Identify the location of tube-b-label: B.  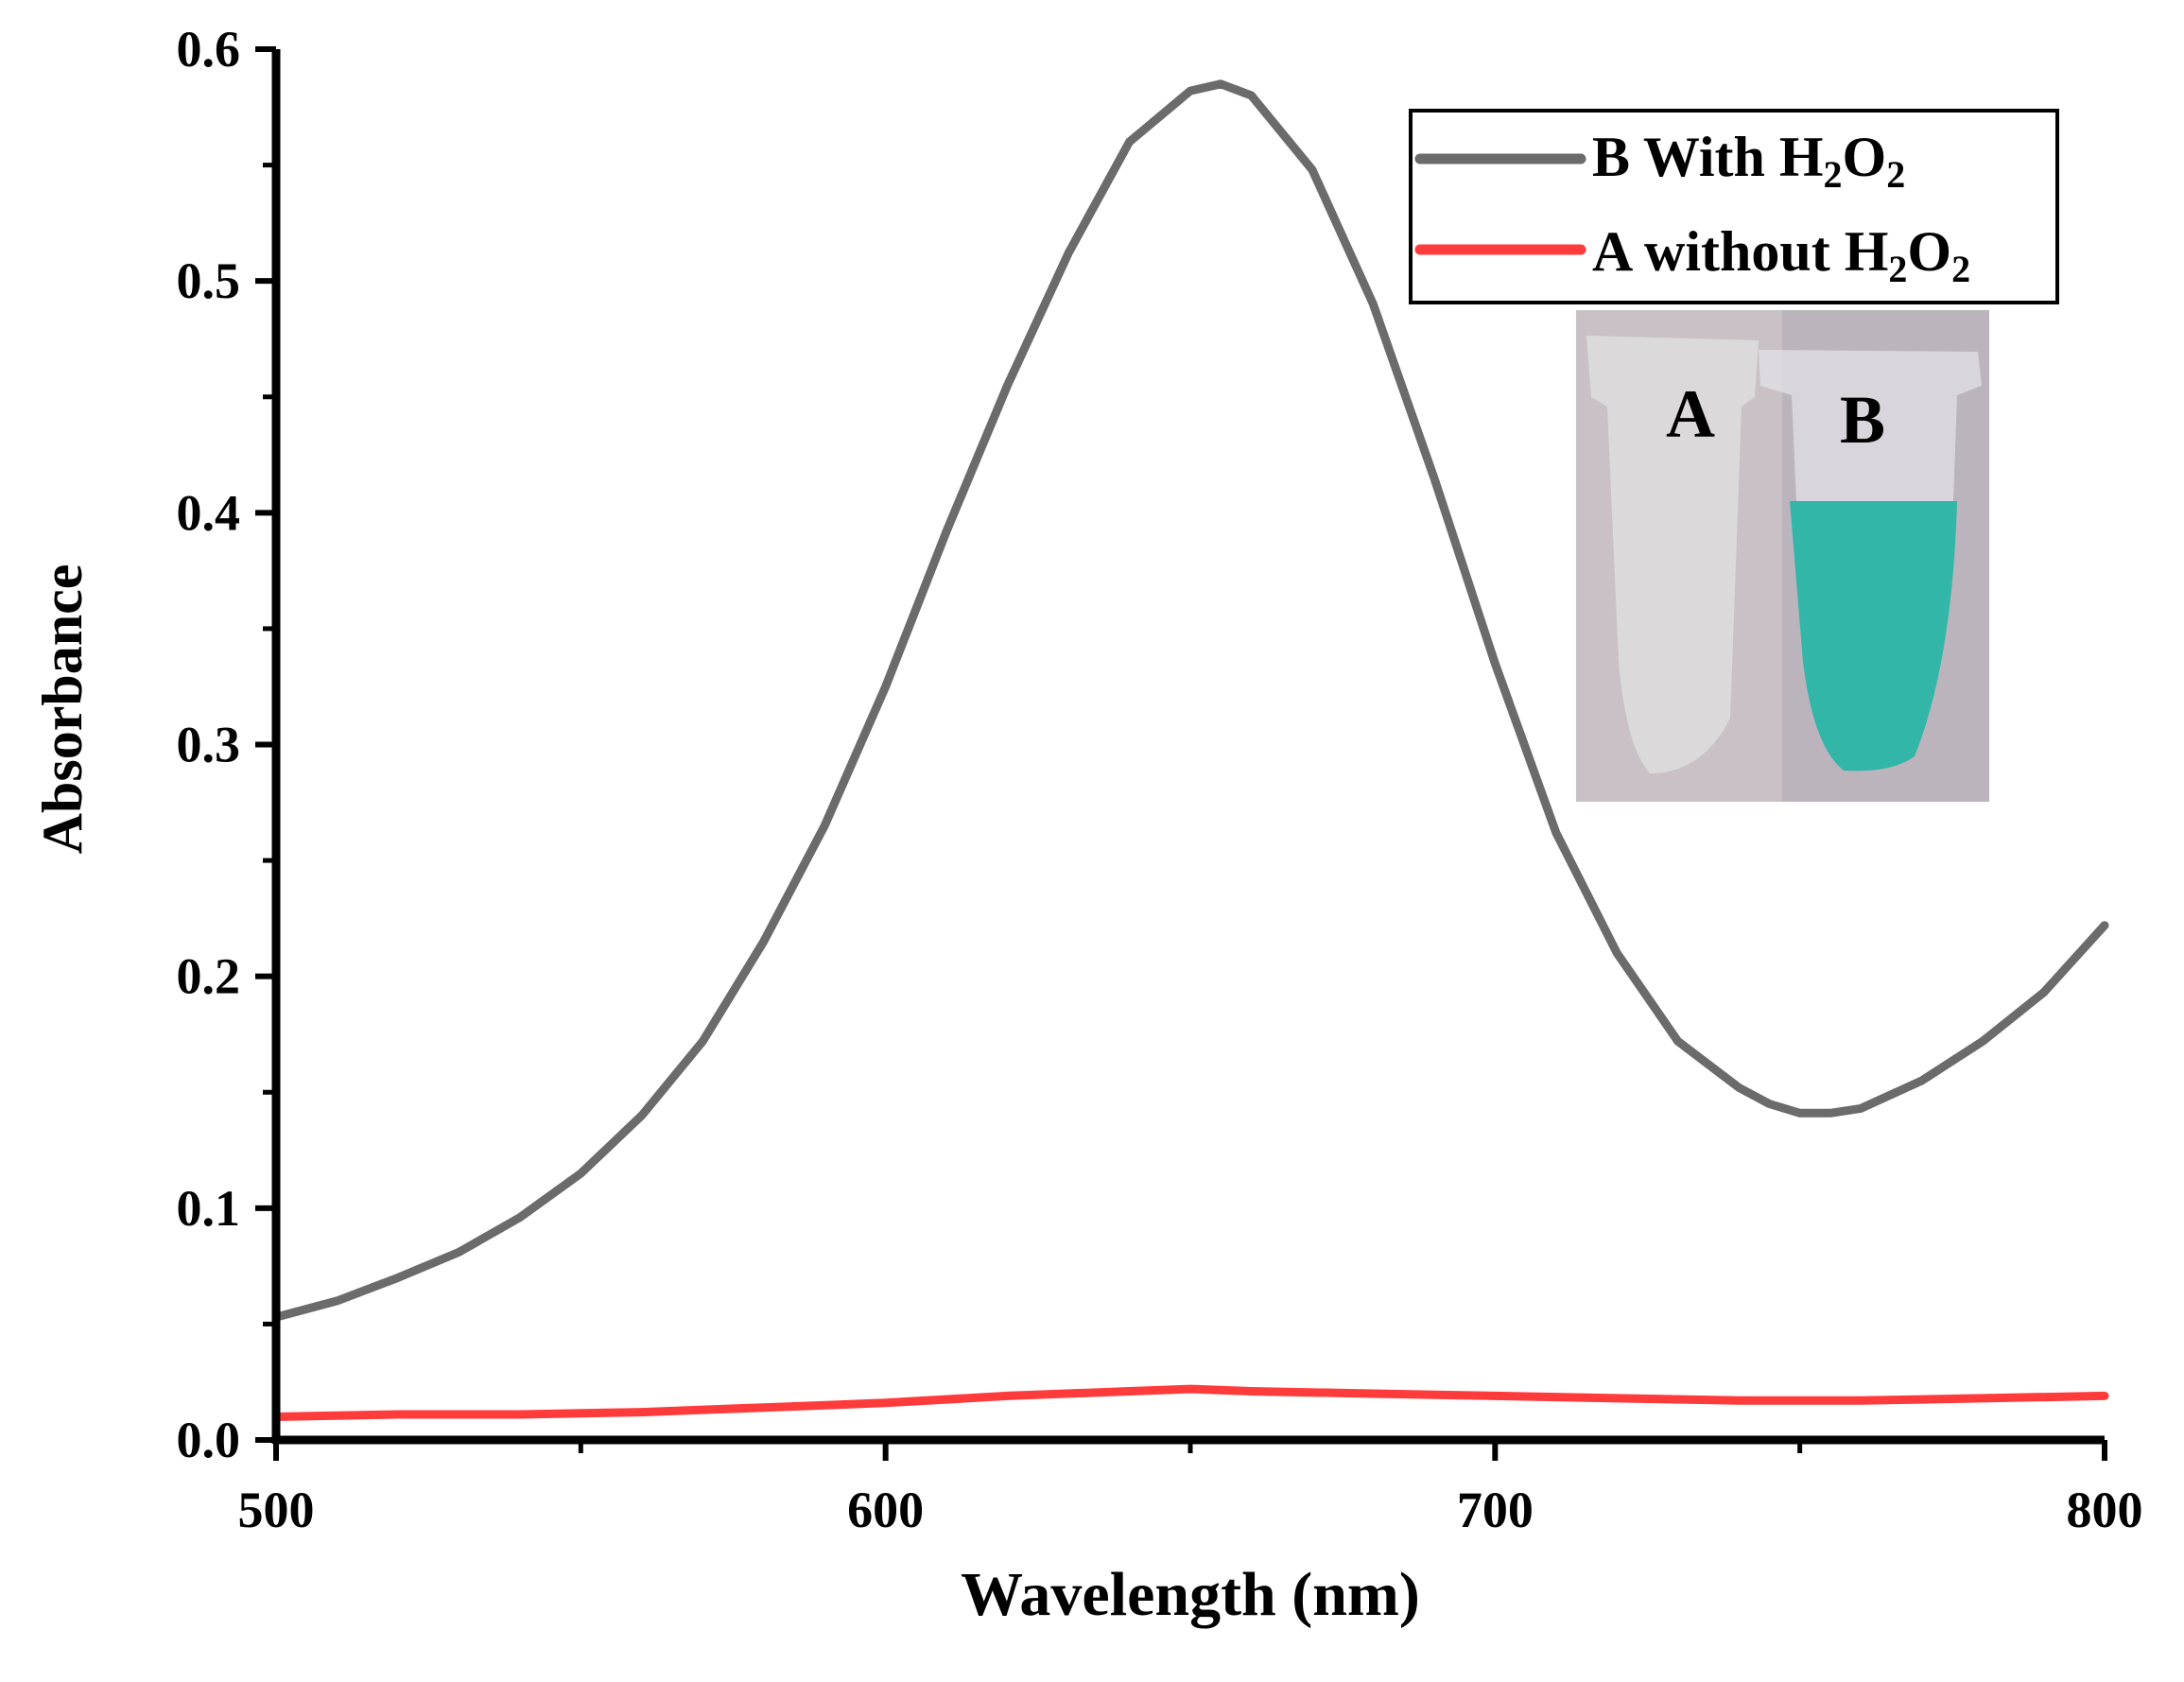
(1862, 420).